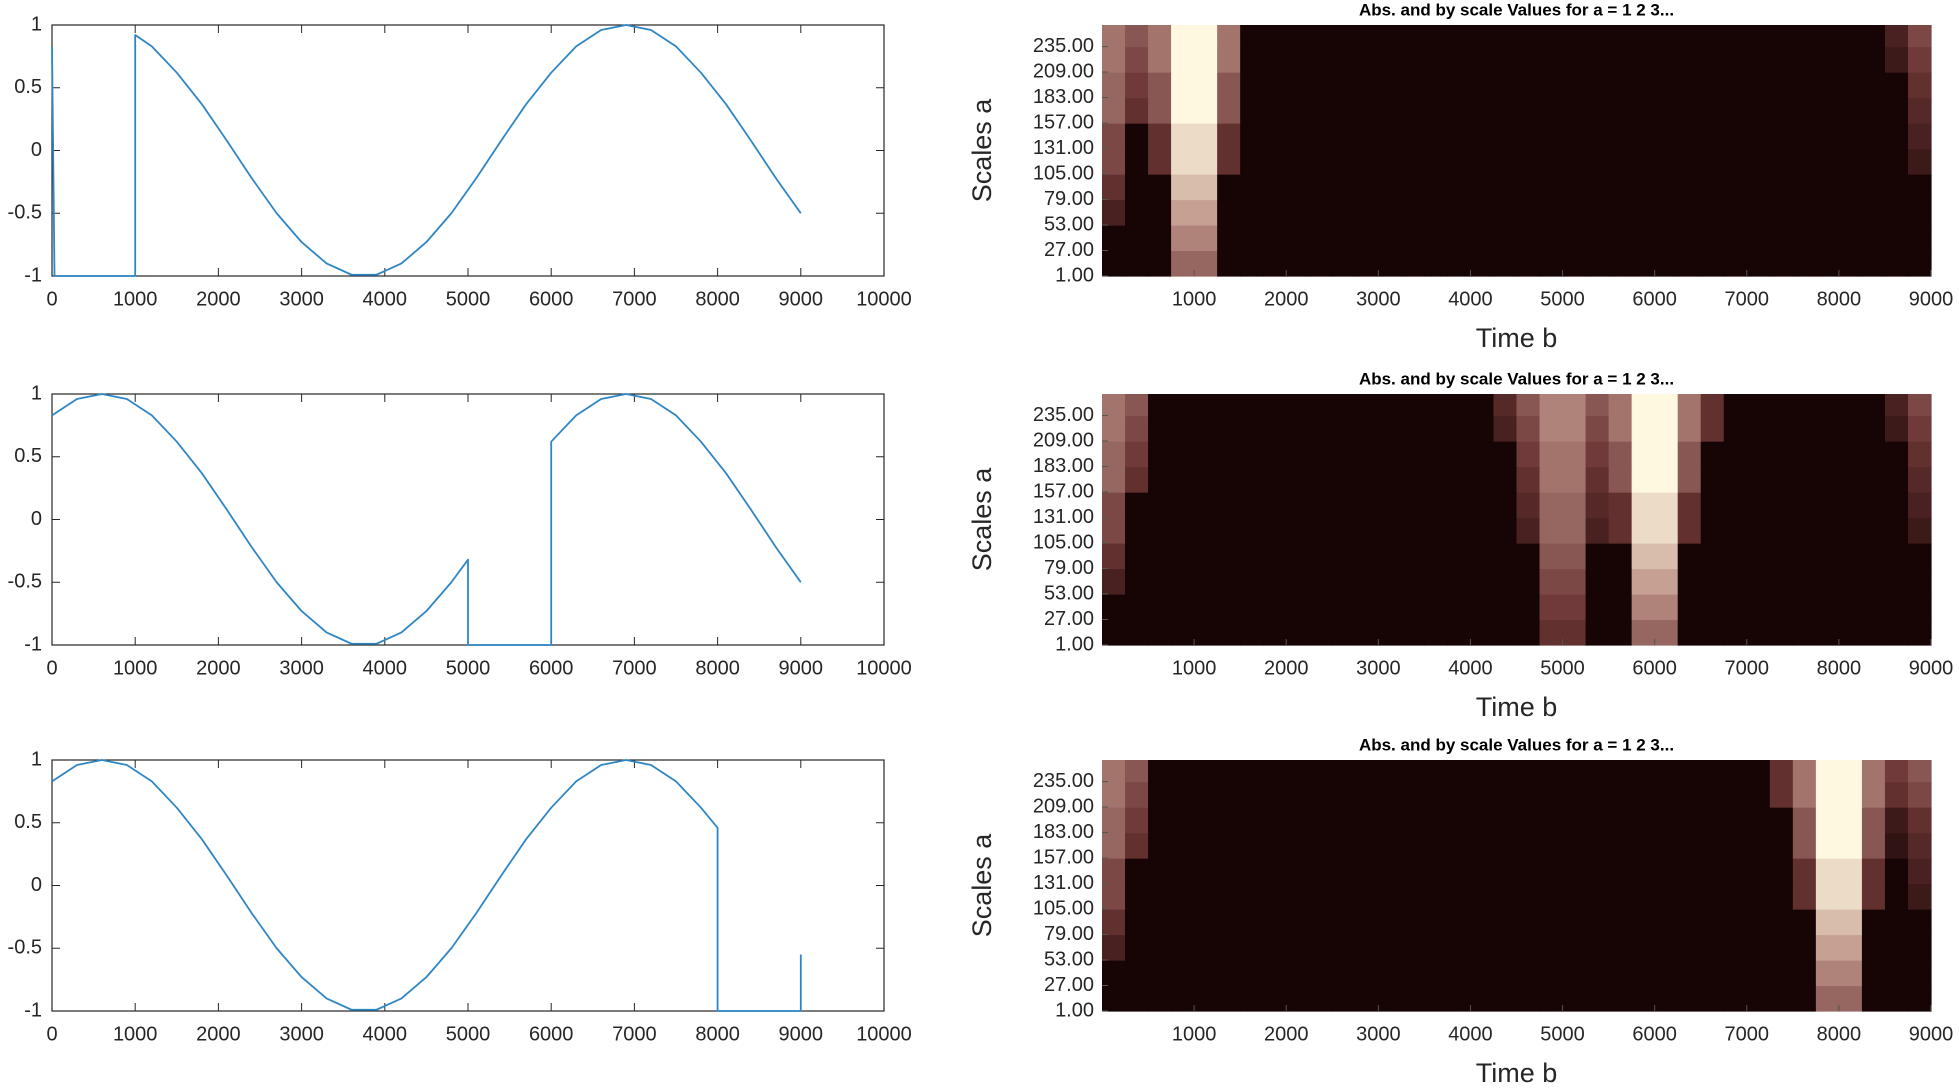  I want to click on x-tick-label: 1000, so click(135, 299).